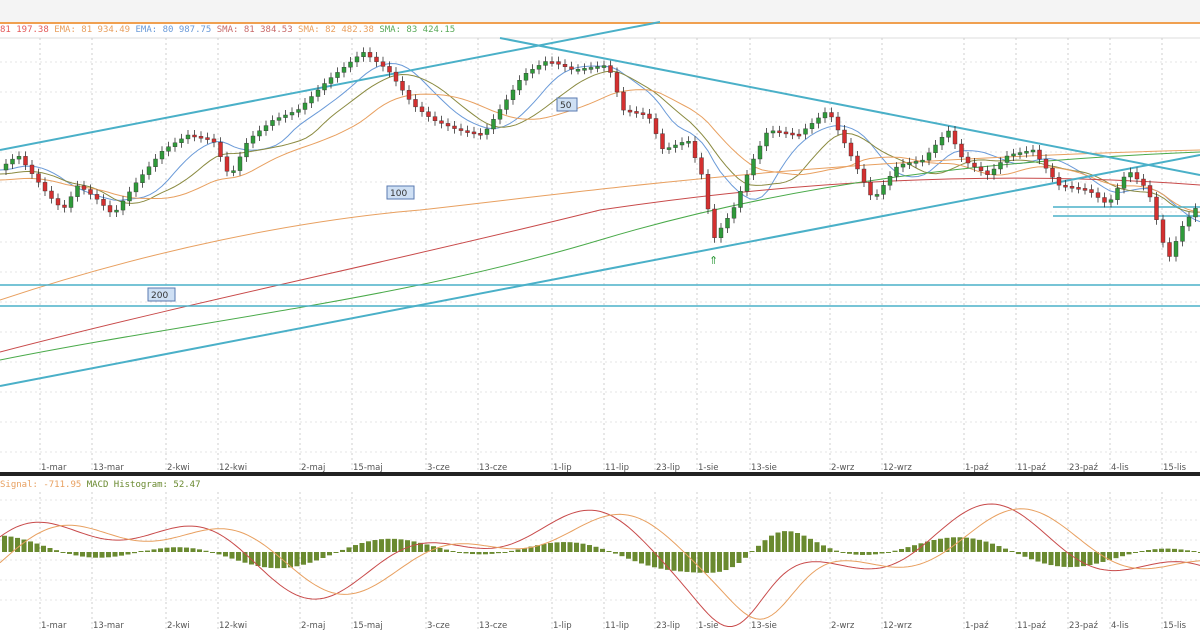  Describe the element at coordinates (362, 199) in the screenshot. I see `ma-labels: 50 100 200` at that location.